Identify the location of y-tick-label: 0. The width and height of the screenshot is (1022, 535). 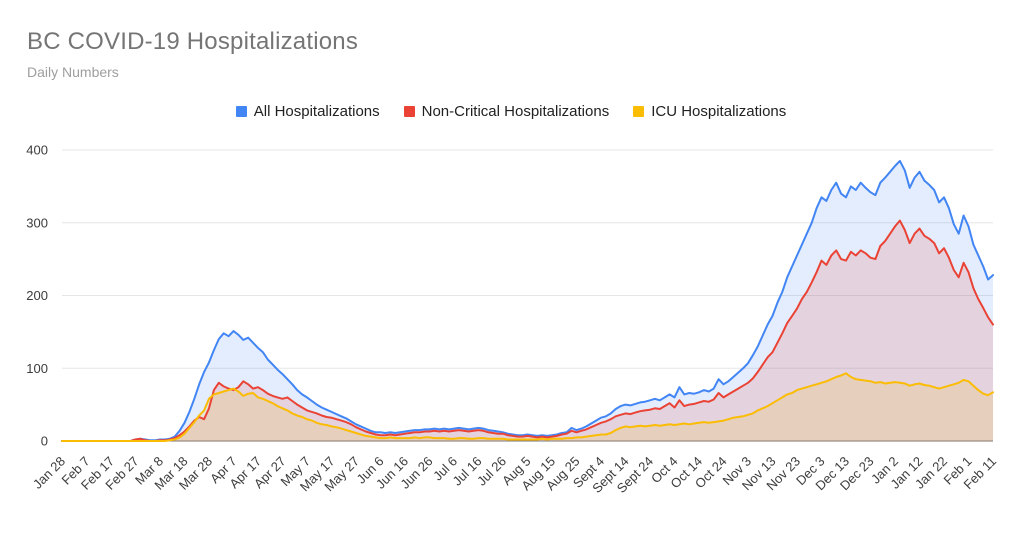
(44, 441).